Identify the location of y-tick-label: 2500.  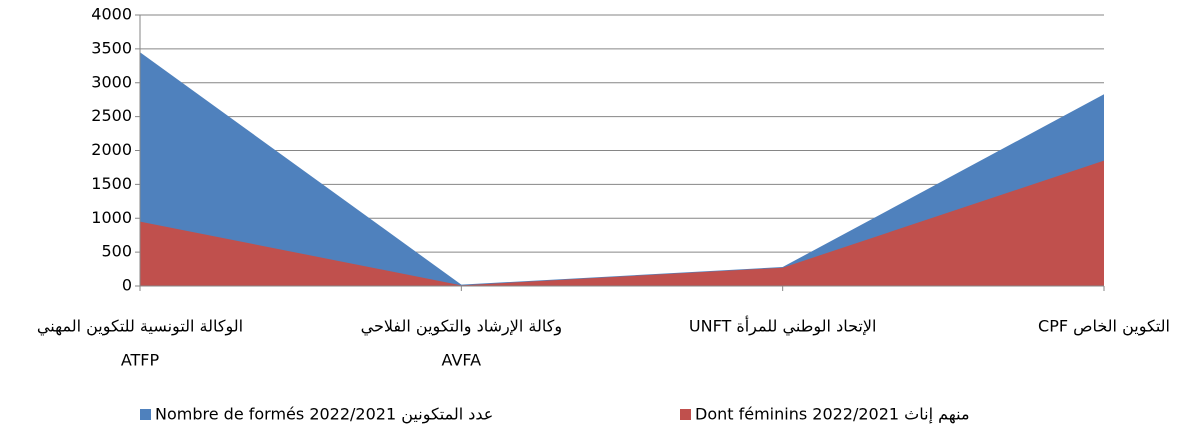
(111, 115).